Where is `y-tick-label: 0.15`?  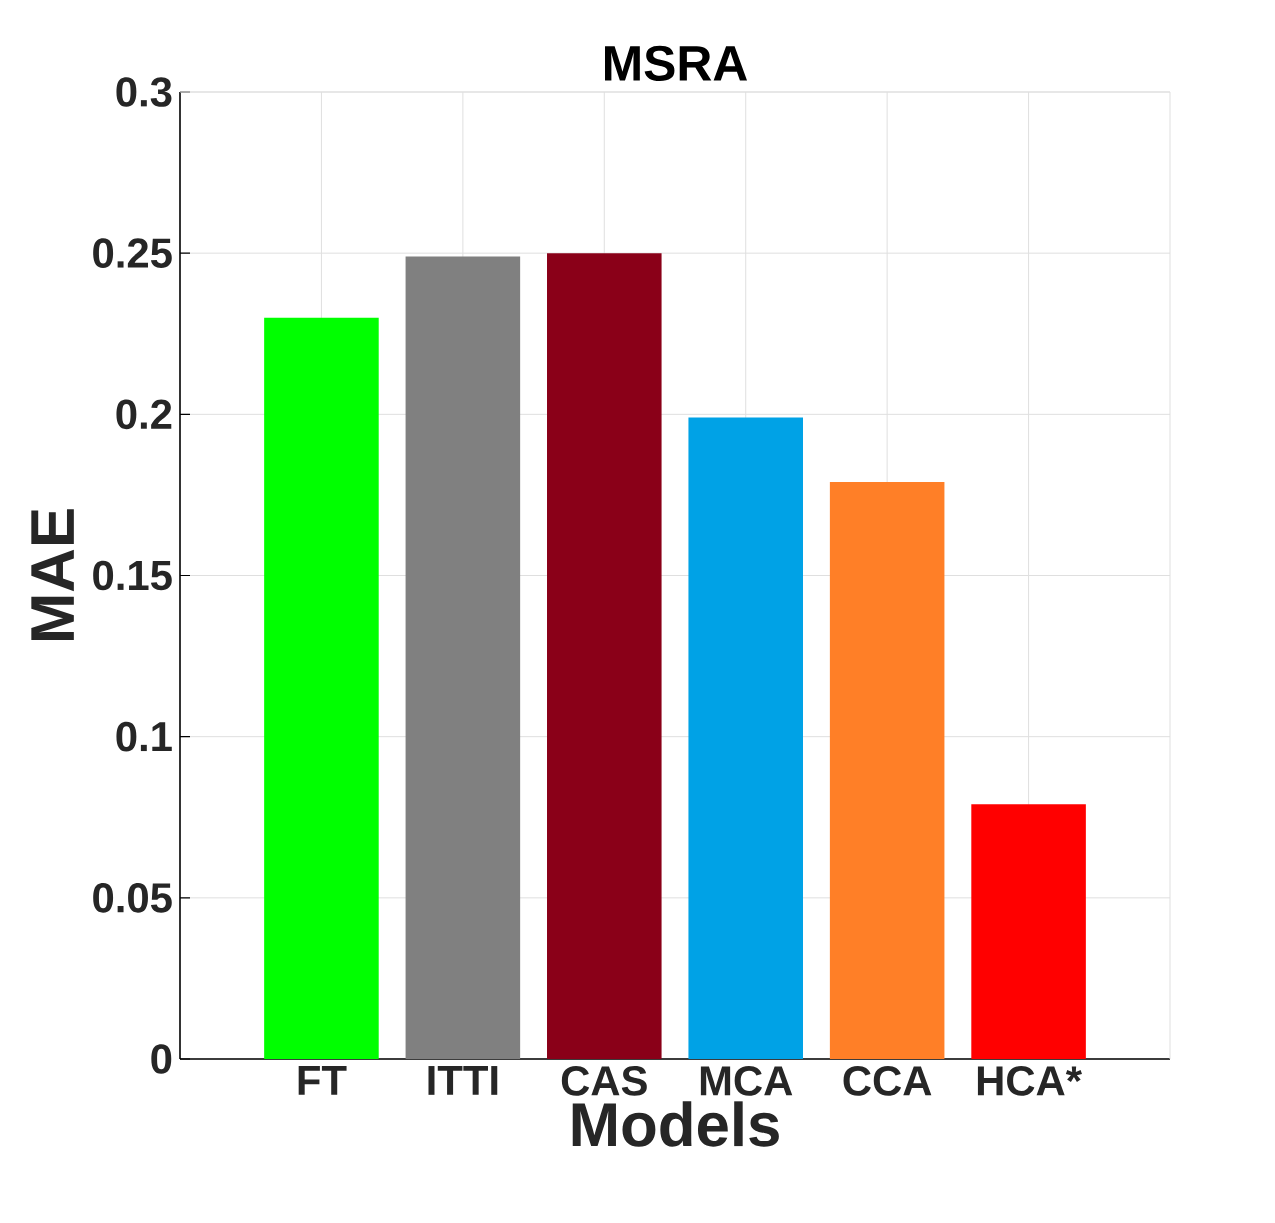 y-tick-label: 0.15 is located at coordinates (132, 575).